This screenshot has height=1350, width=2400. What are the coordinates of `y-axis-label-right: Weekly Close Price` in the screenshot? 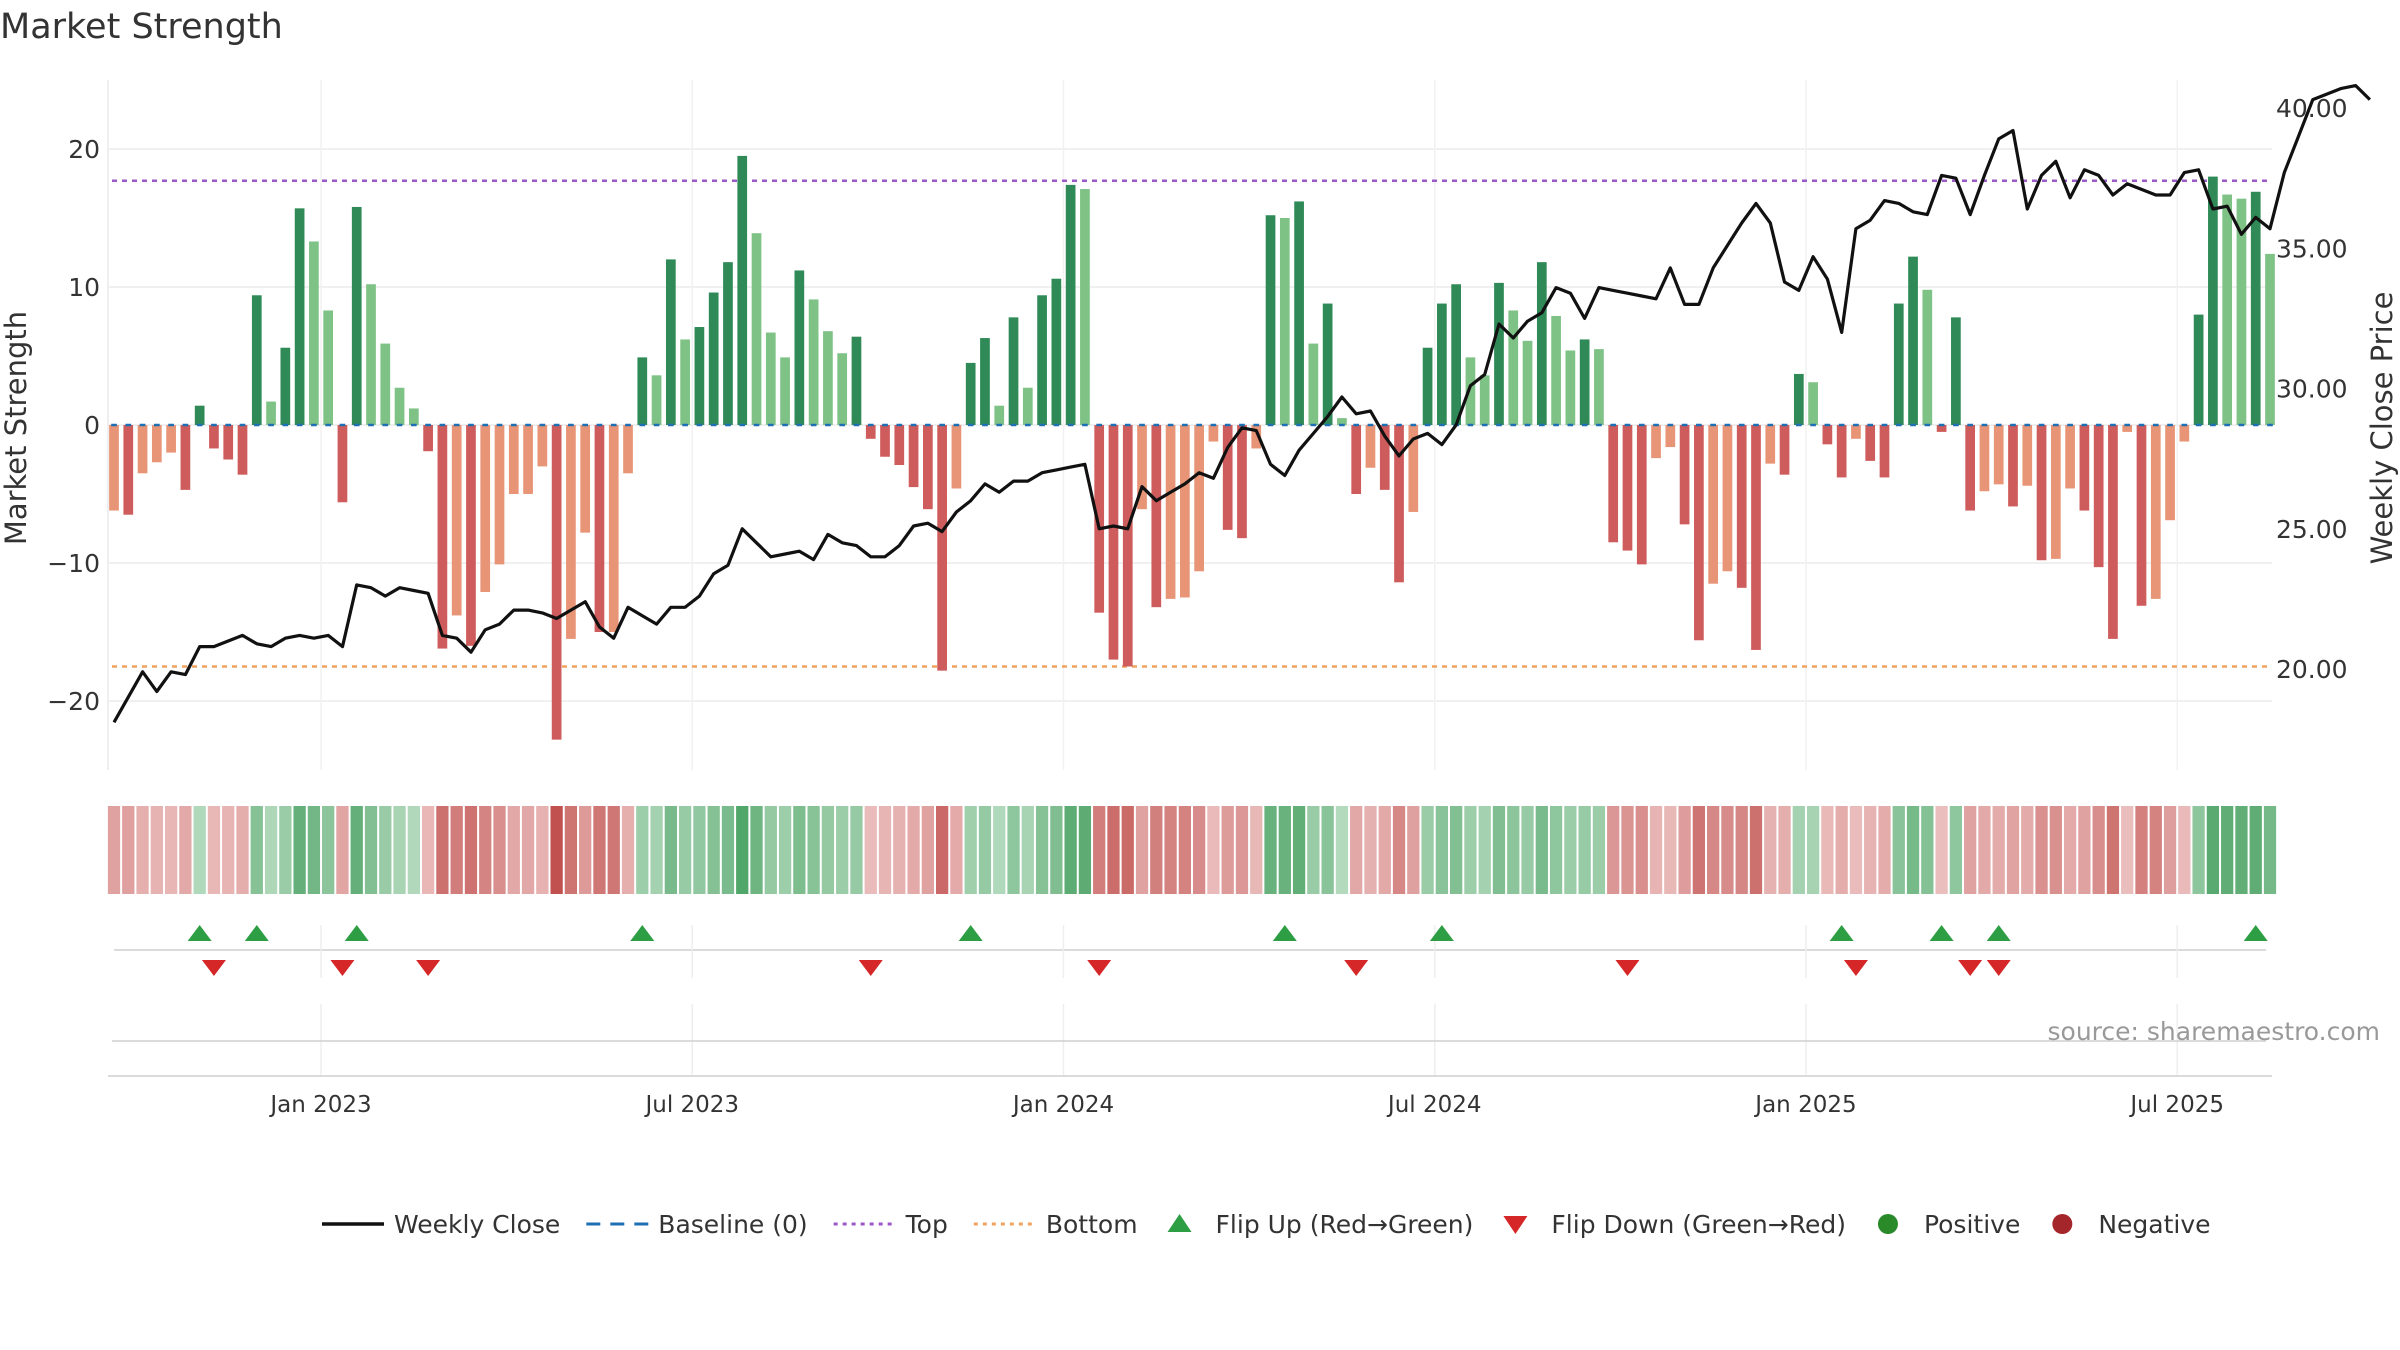 It's located at (2382, 428).